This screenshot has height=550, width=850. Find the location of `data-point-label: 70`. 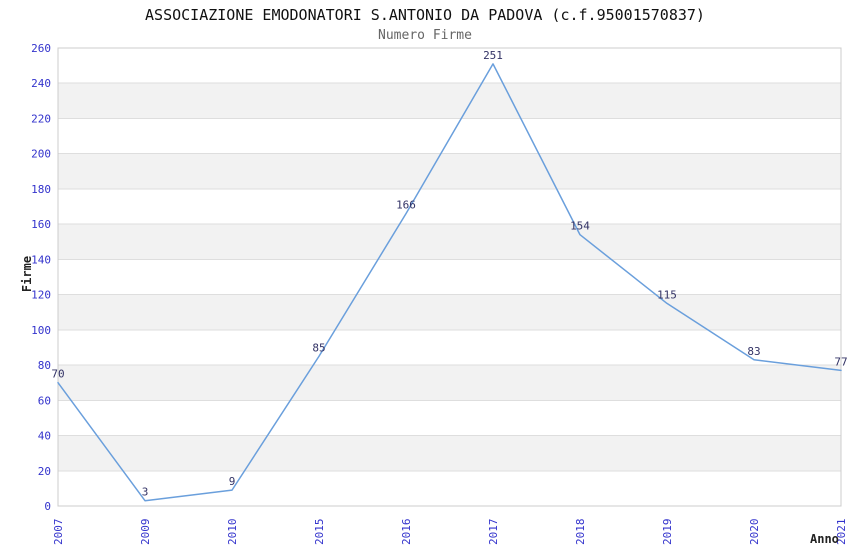

data-point-label: 70 is located at coordinates (57, 374).